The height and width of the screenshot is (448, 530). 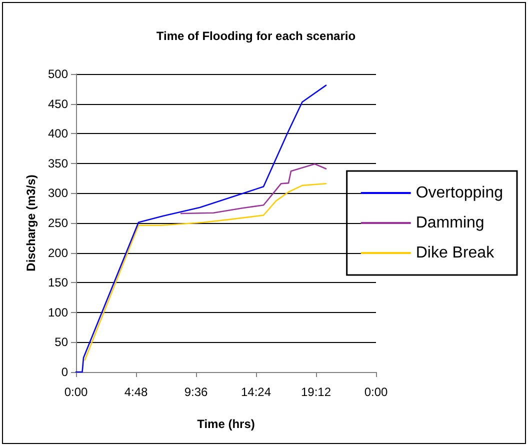 What do you see at coordinates (450, 223) in the screenshot?
I see `legend-label: Damming` at bounding box center [450, 223].